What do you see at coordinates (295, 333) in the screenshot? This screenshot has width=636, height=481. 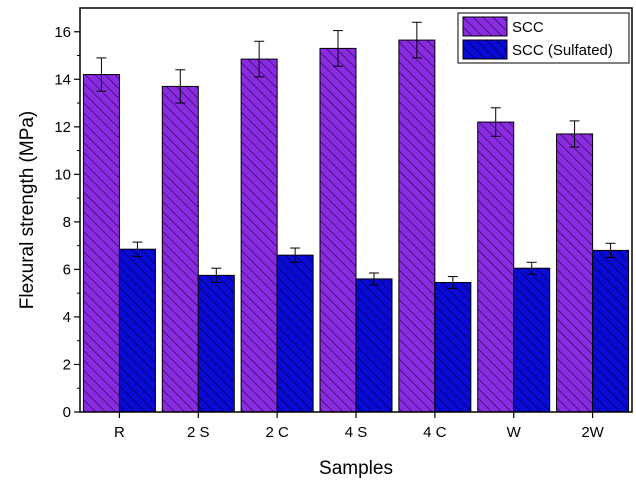 I see `bar-scc-sulfated-2c` at bounding box center [295, 333].